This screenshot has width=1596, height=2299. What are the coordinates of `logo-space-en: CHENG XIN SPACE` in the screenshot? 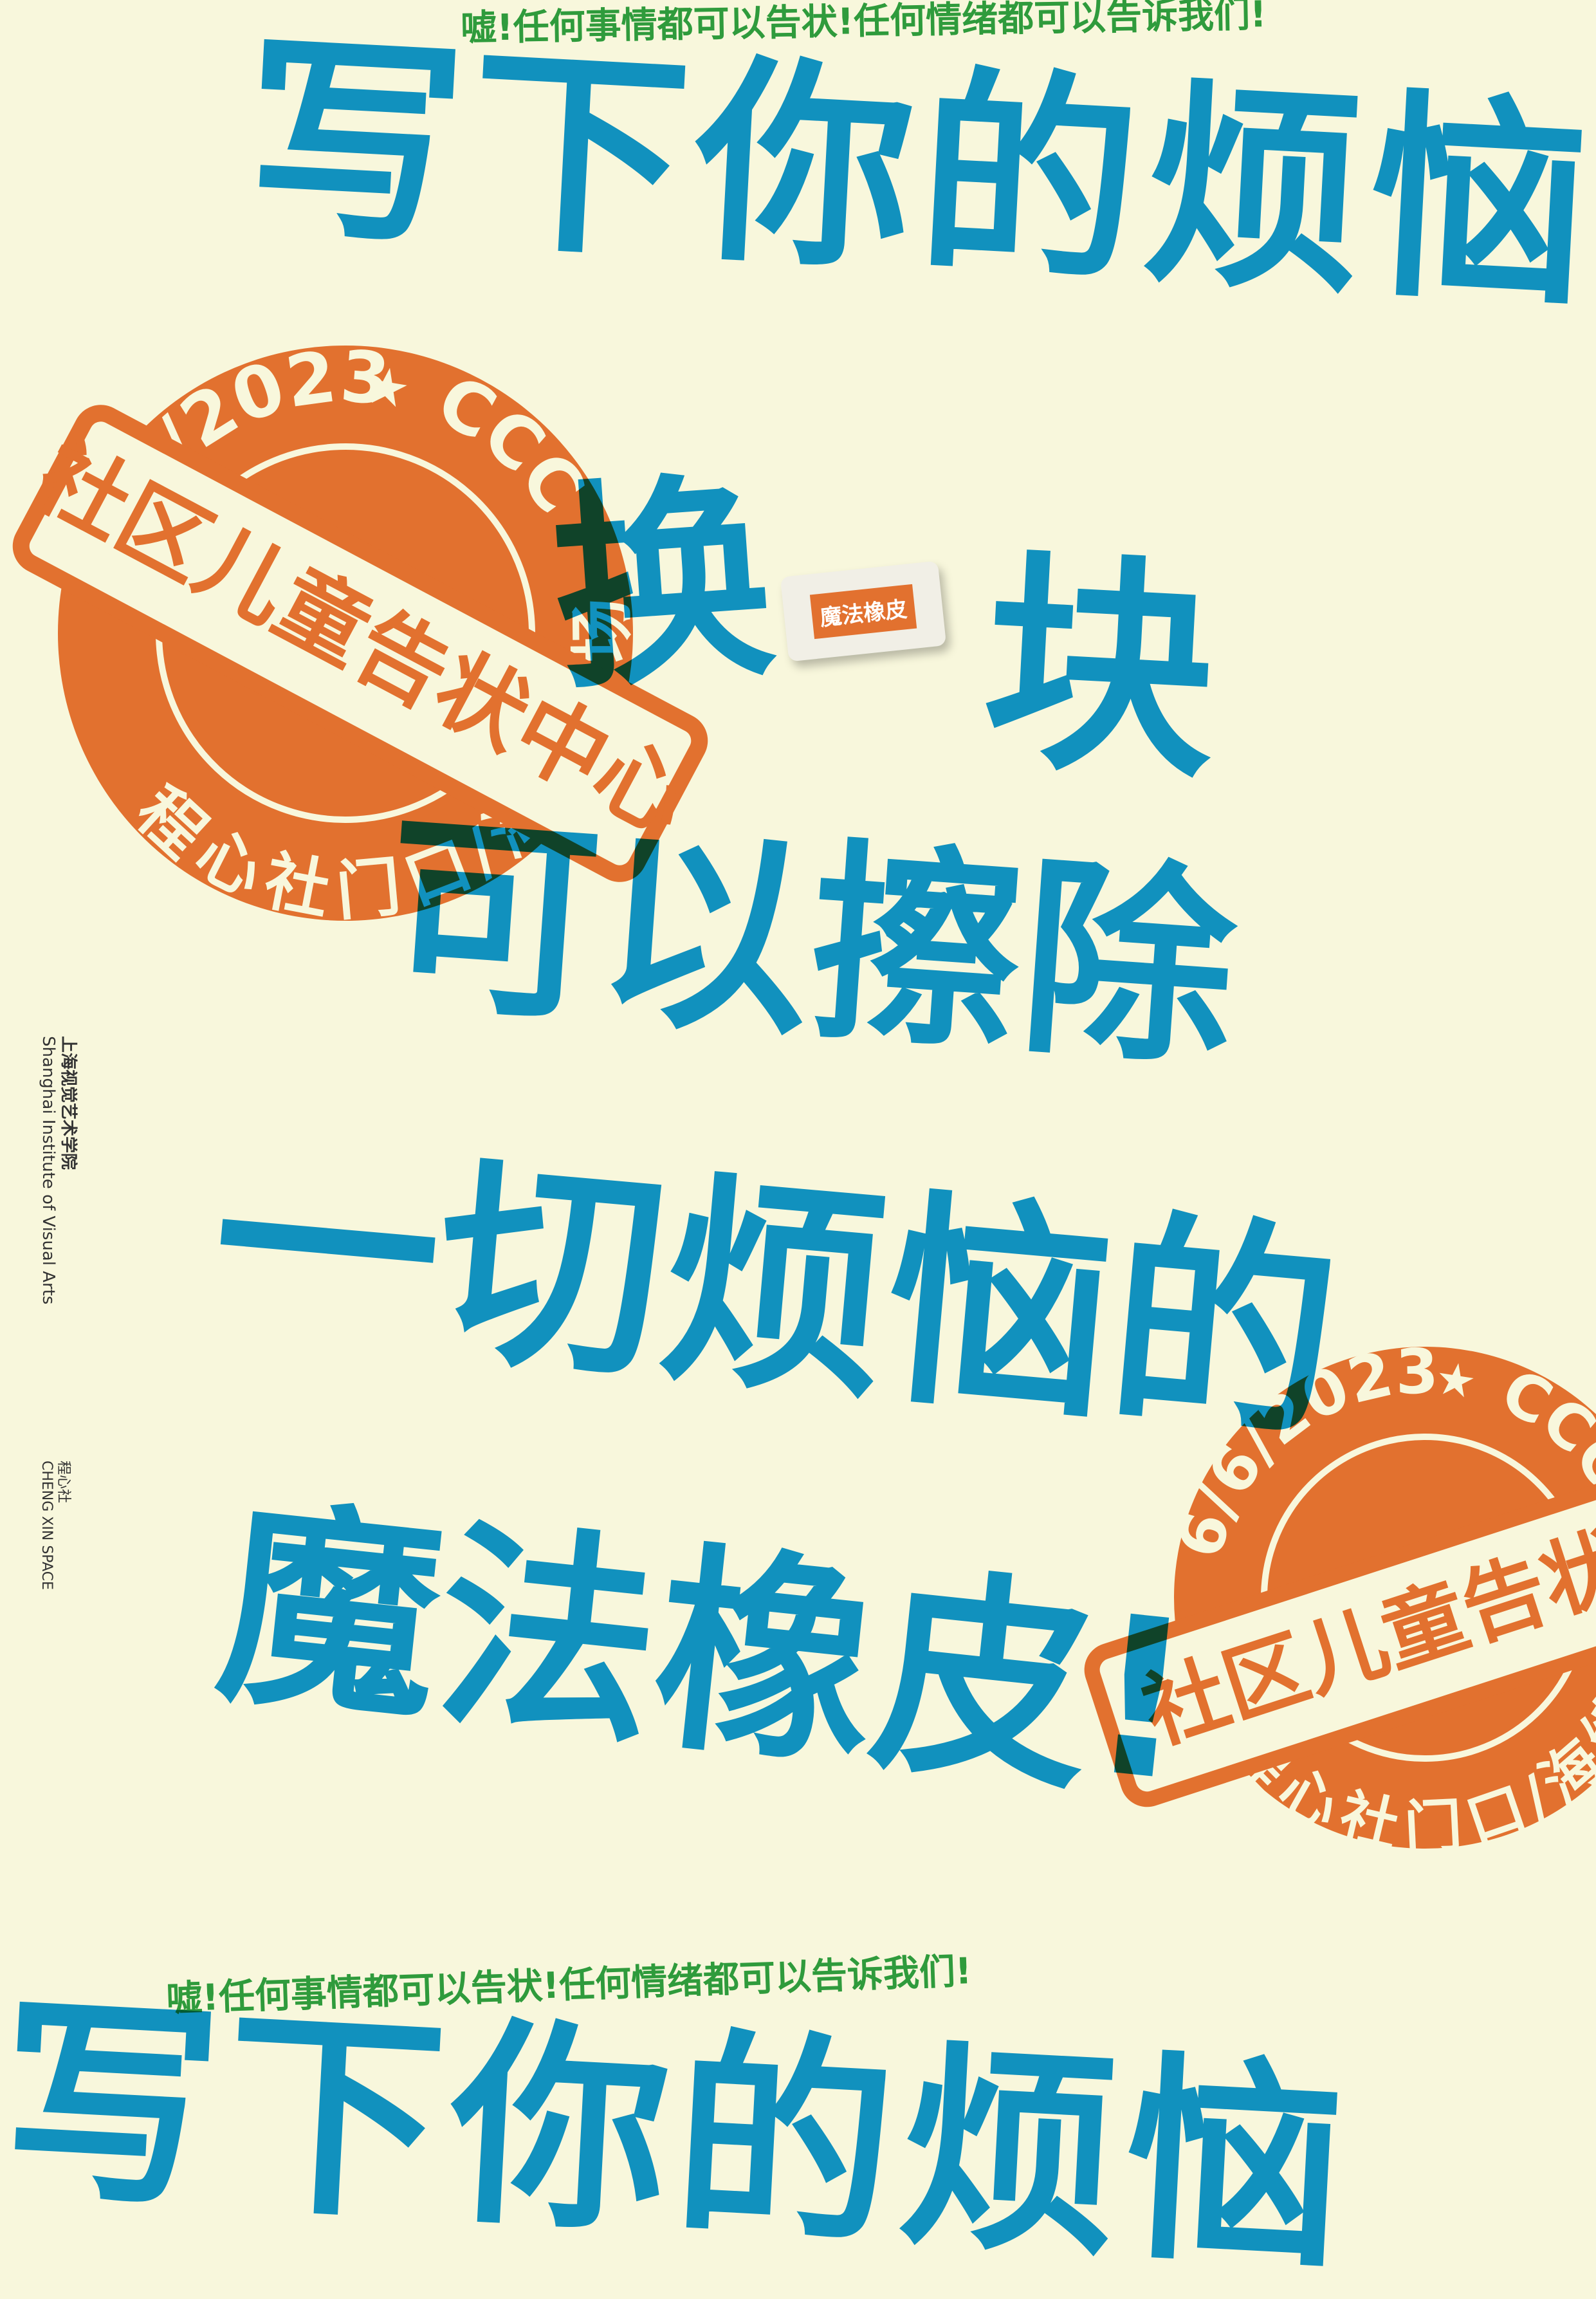 It's located at (47, 1526).